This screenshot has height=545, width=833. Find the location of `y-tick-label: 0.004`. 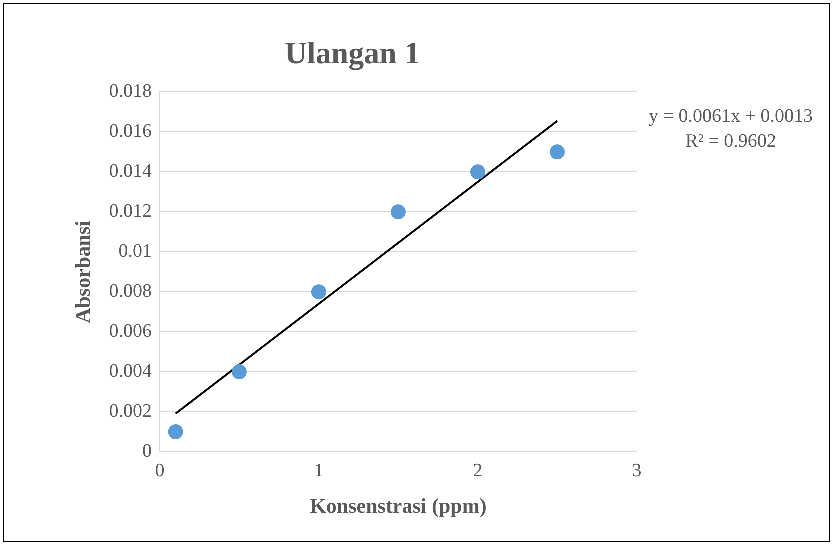

y-tick-label: 0.004 is located at coordinates (130, 371).